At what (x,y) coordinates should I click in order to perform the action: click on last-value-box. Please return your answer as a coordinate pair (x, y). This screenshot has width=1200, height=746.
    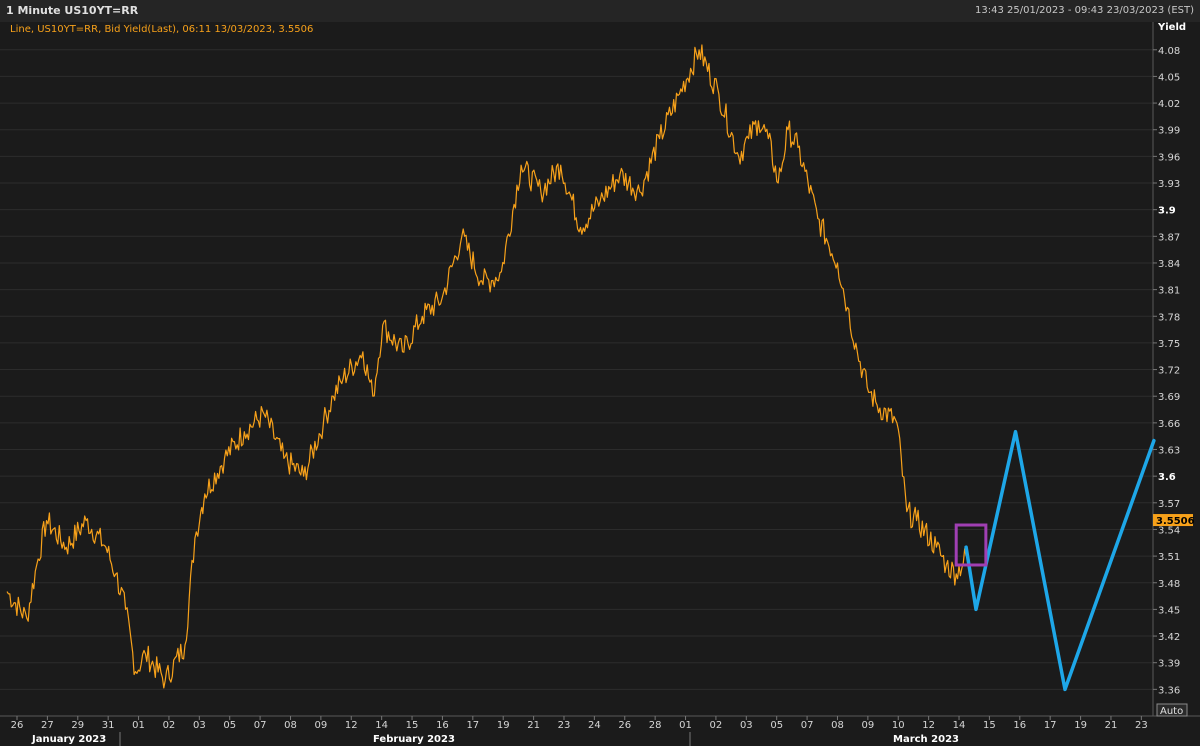
    Looking at the image, I should click on (1173, 520).